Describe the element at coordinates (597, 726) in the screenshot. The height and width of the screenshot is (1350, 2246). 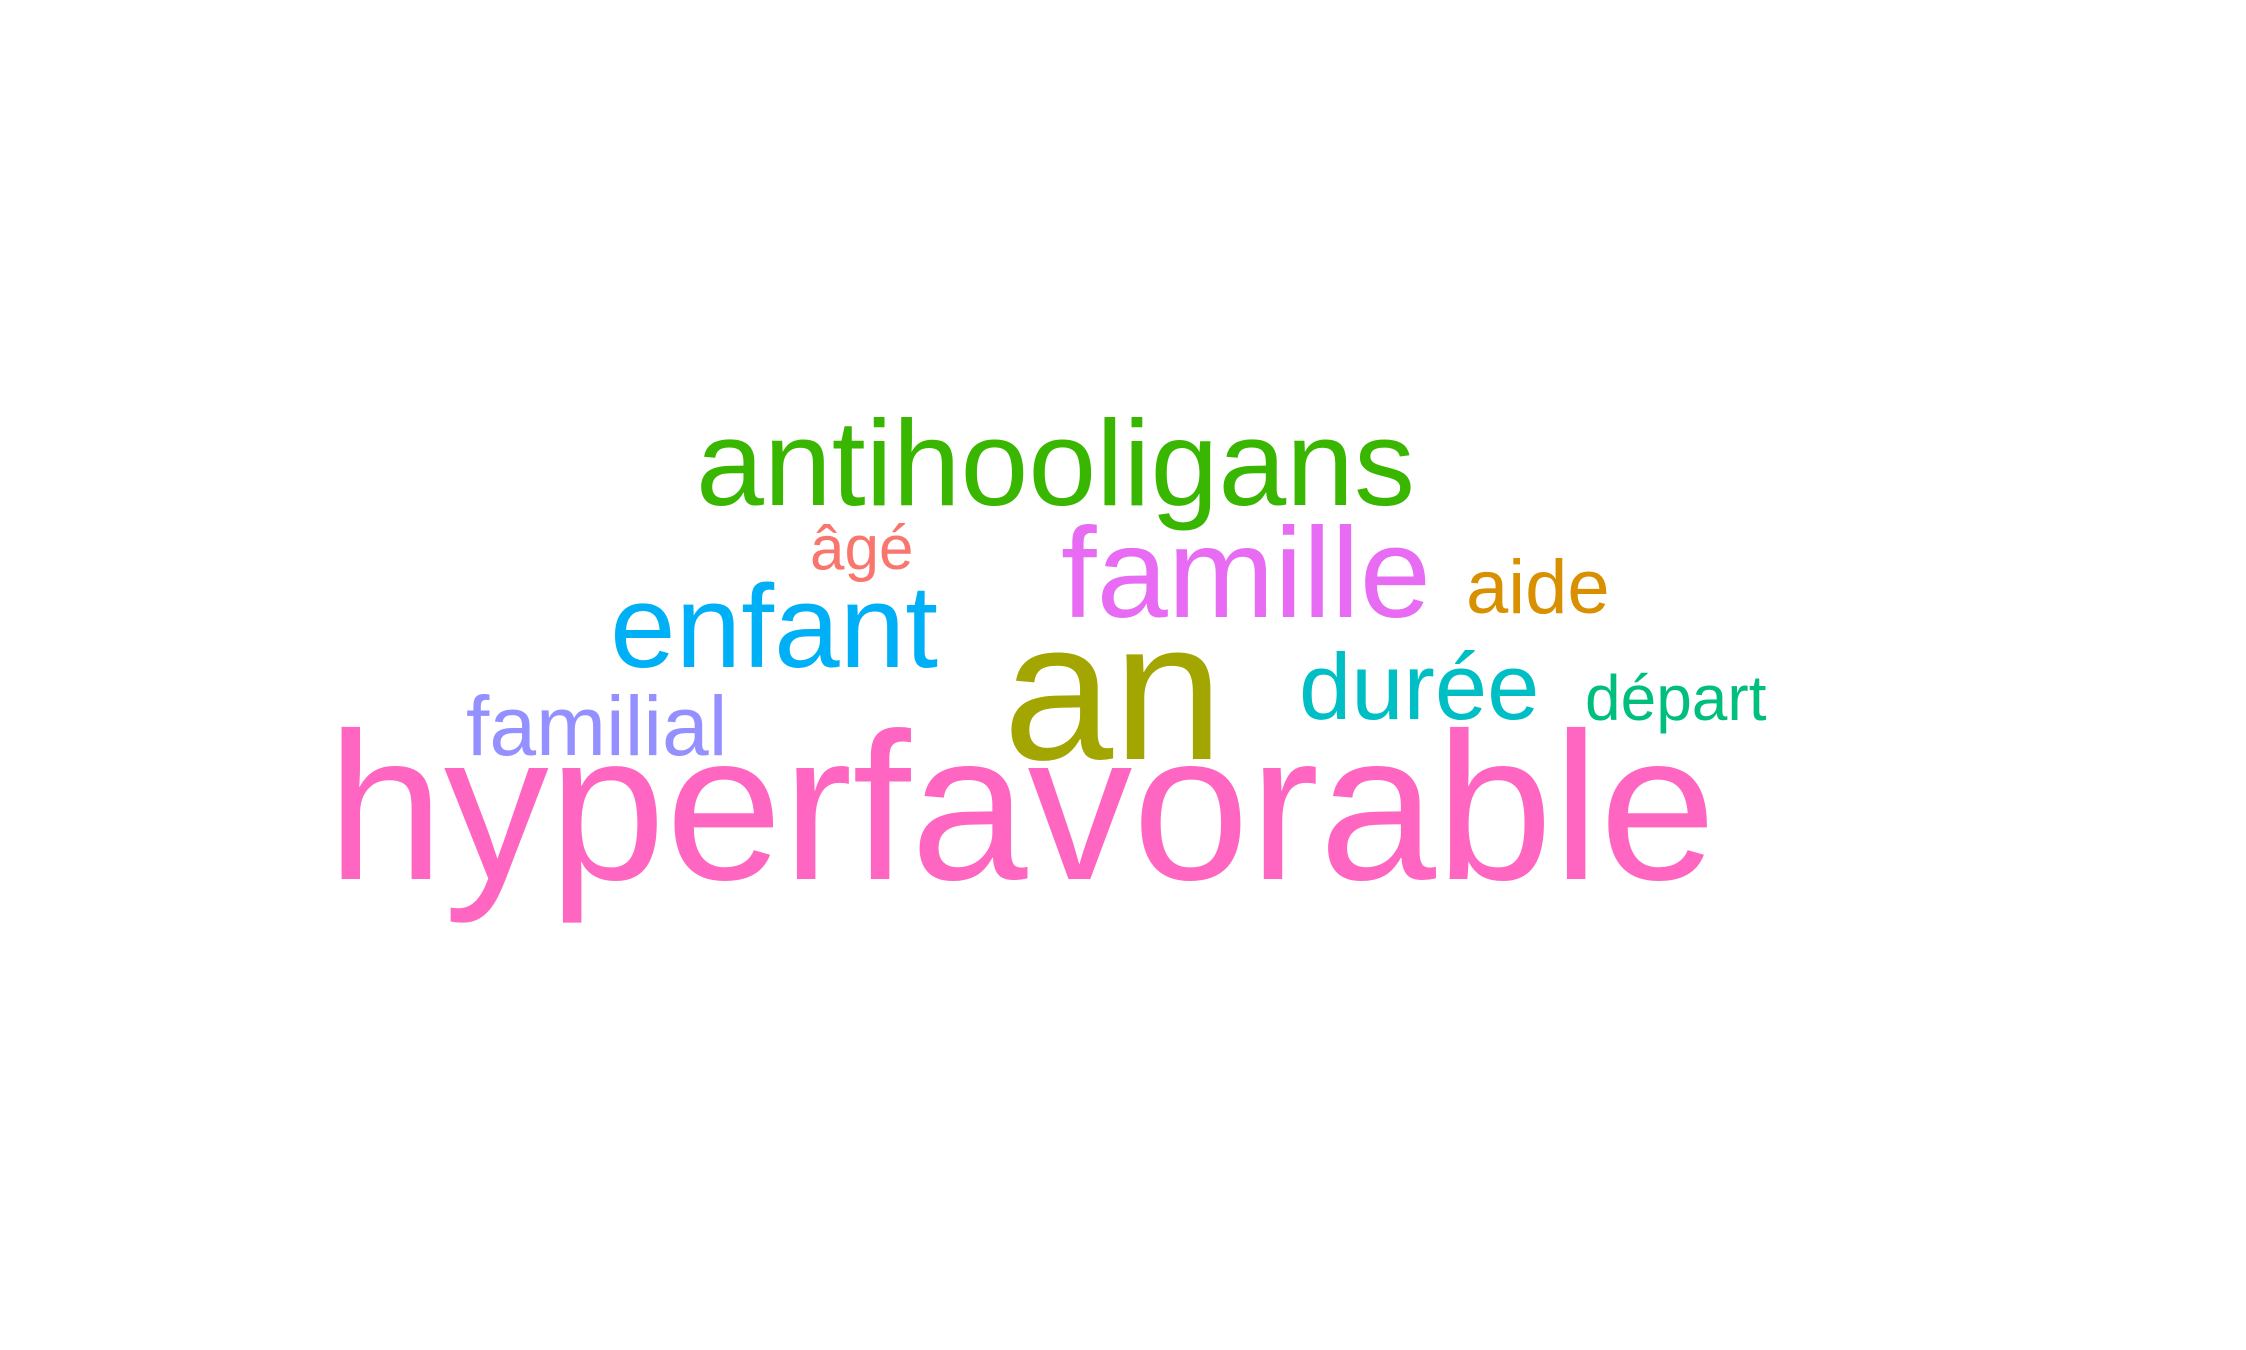
I see `word-familial: familial` at that location.